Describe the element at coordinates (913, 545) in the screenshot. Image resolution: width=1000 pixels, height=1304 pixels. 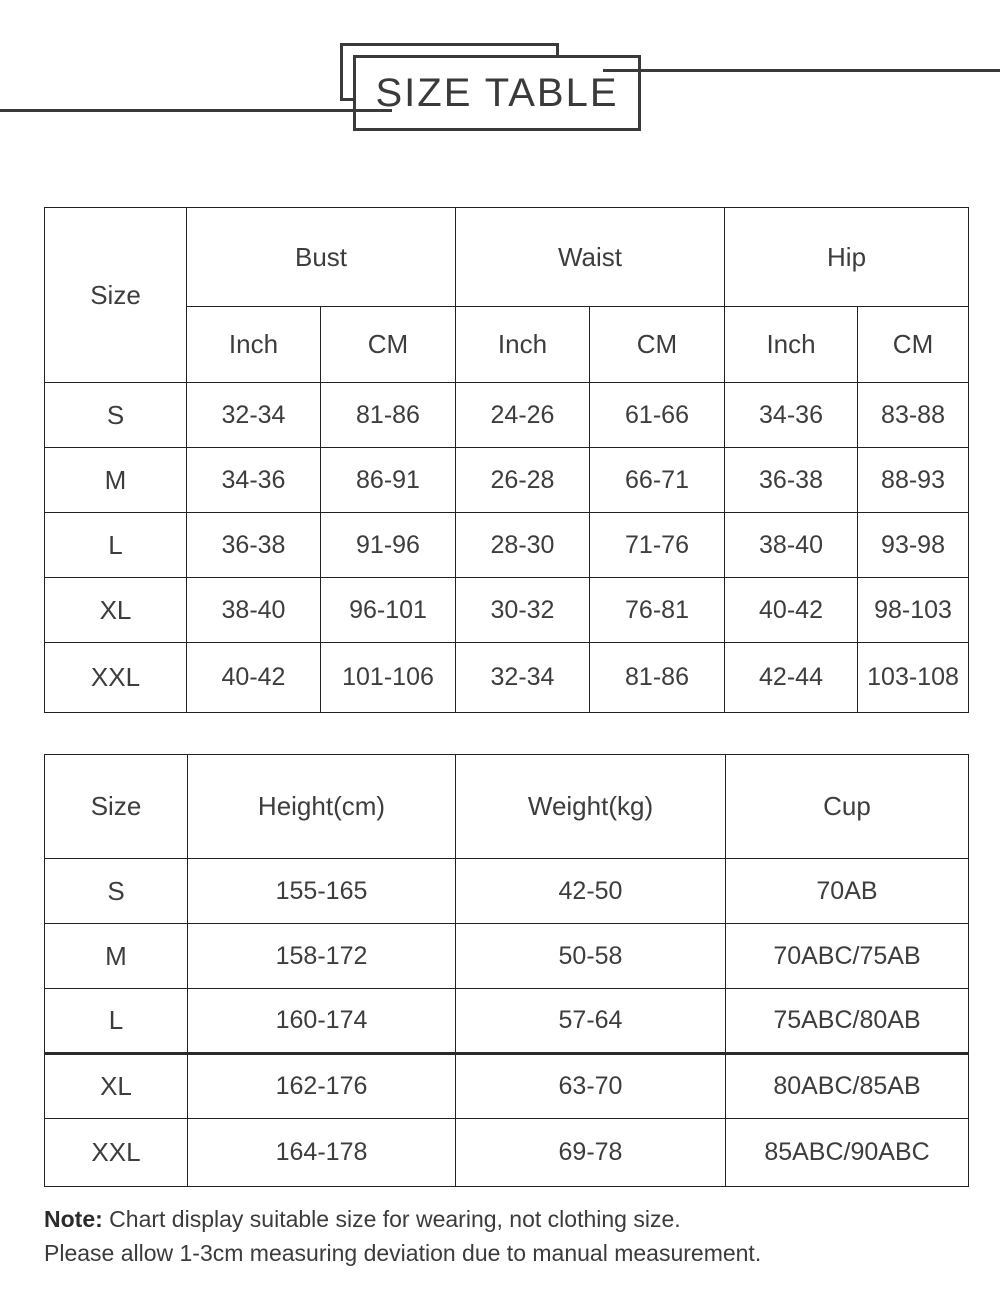
I see `value-cell: 93-98` at that location.